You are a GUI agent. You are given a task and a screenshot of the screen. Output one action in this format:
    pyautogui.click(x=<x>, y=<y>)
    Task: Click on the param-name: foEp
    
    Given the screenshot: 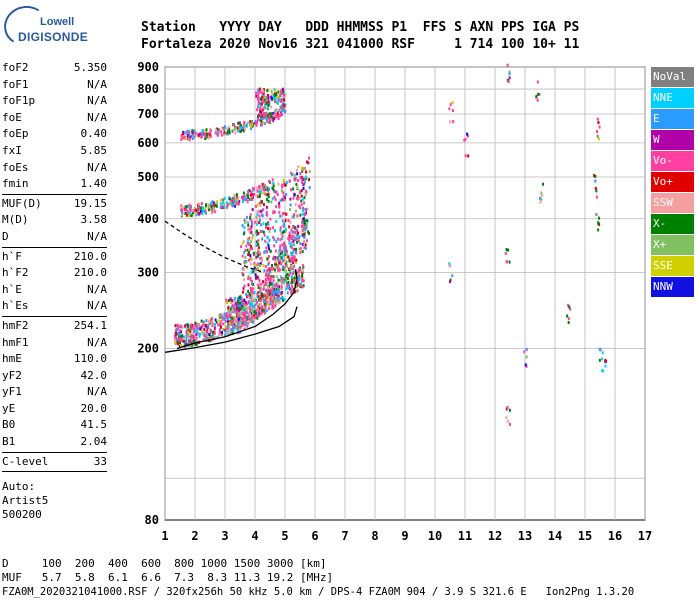 What is the action you would take?
    pyautogui.click(x=15, y=134)
    